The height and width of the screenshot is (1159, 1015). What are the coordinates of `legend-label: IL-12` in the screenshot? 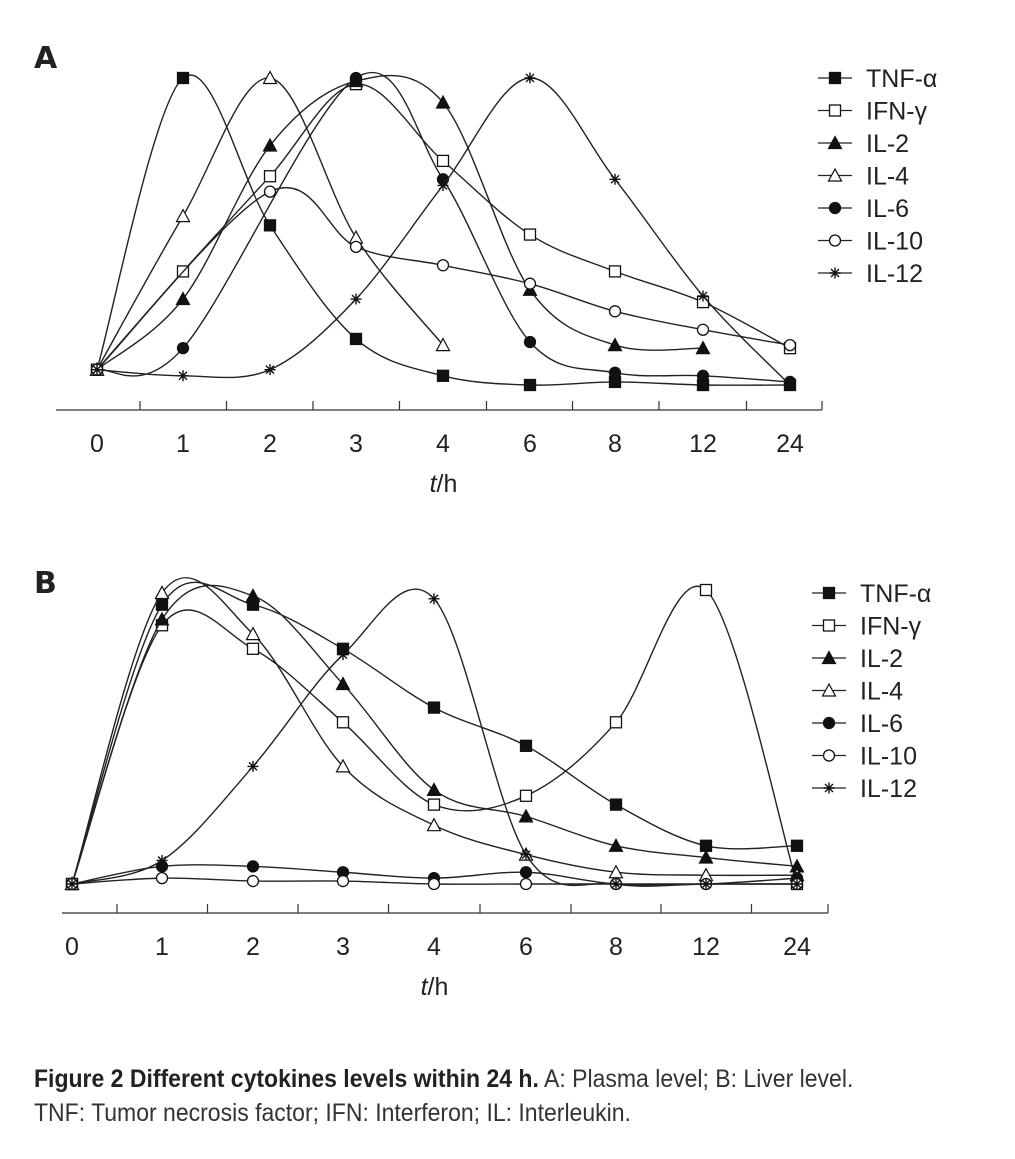 It's located at (888, 789).